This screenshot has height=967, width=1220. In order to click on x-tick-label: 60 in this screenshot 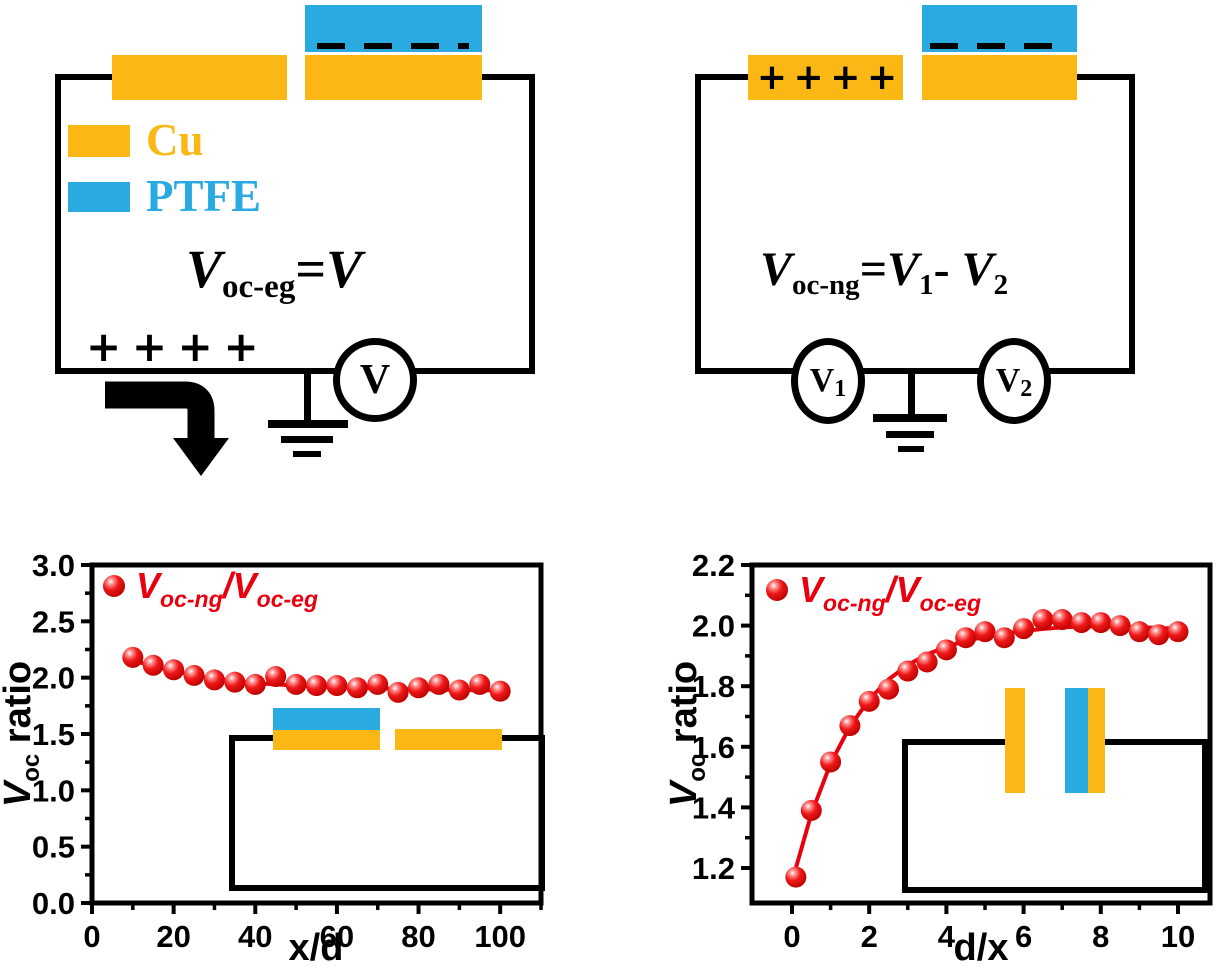, I will do `click(337, 936)`.